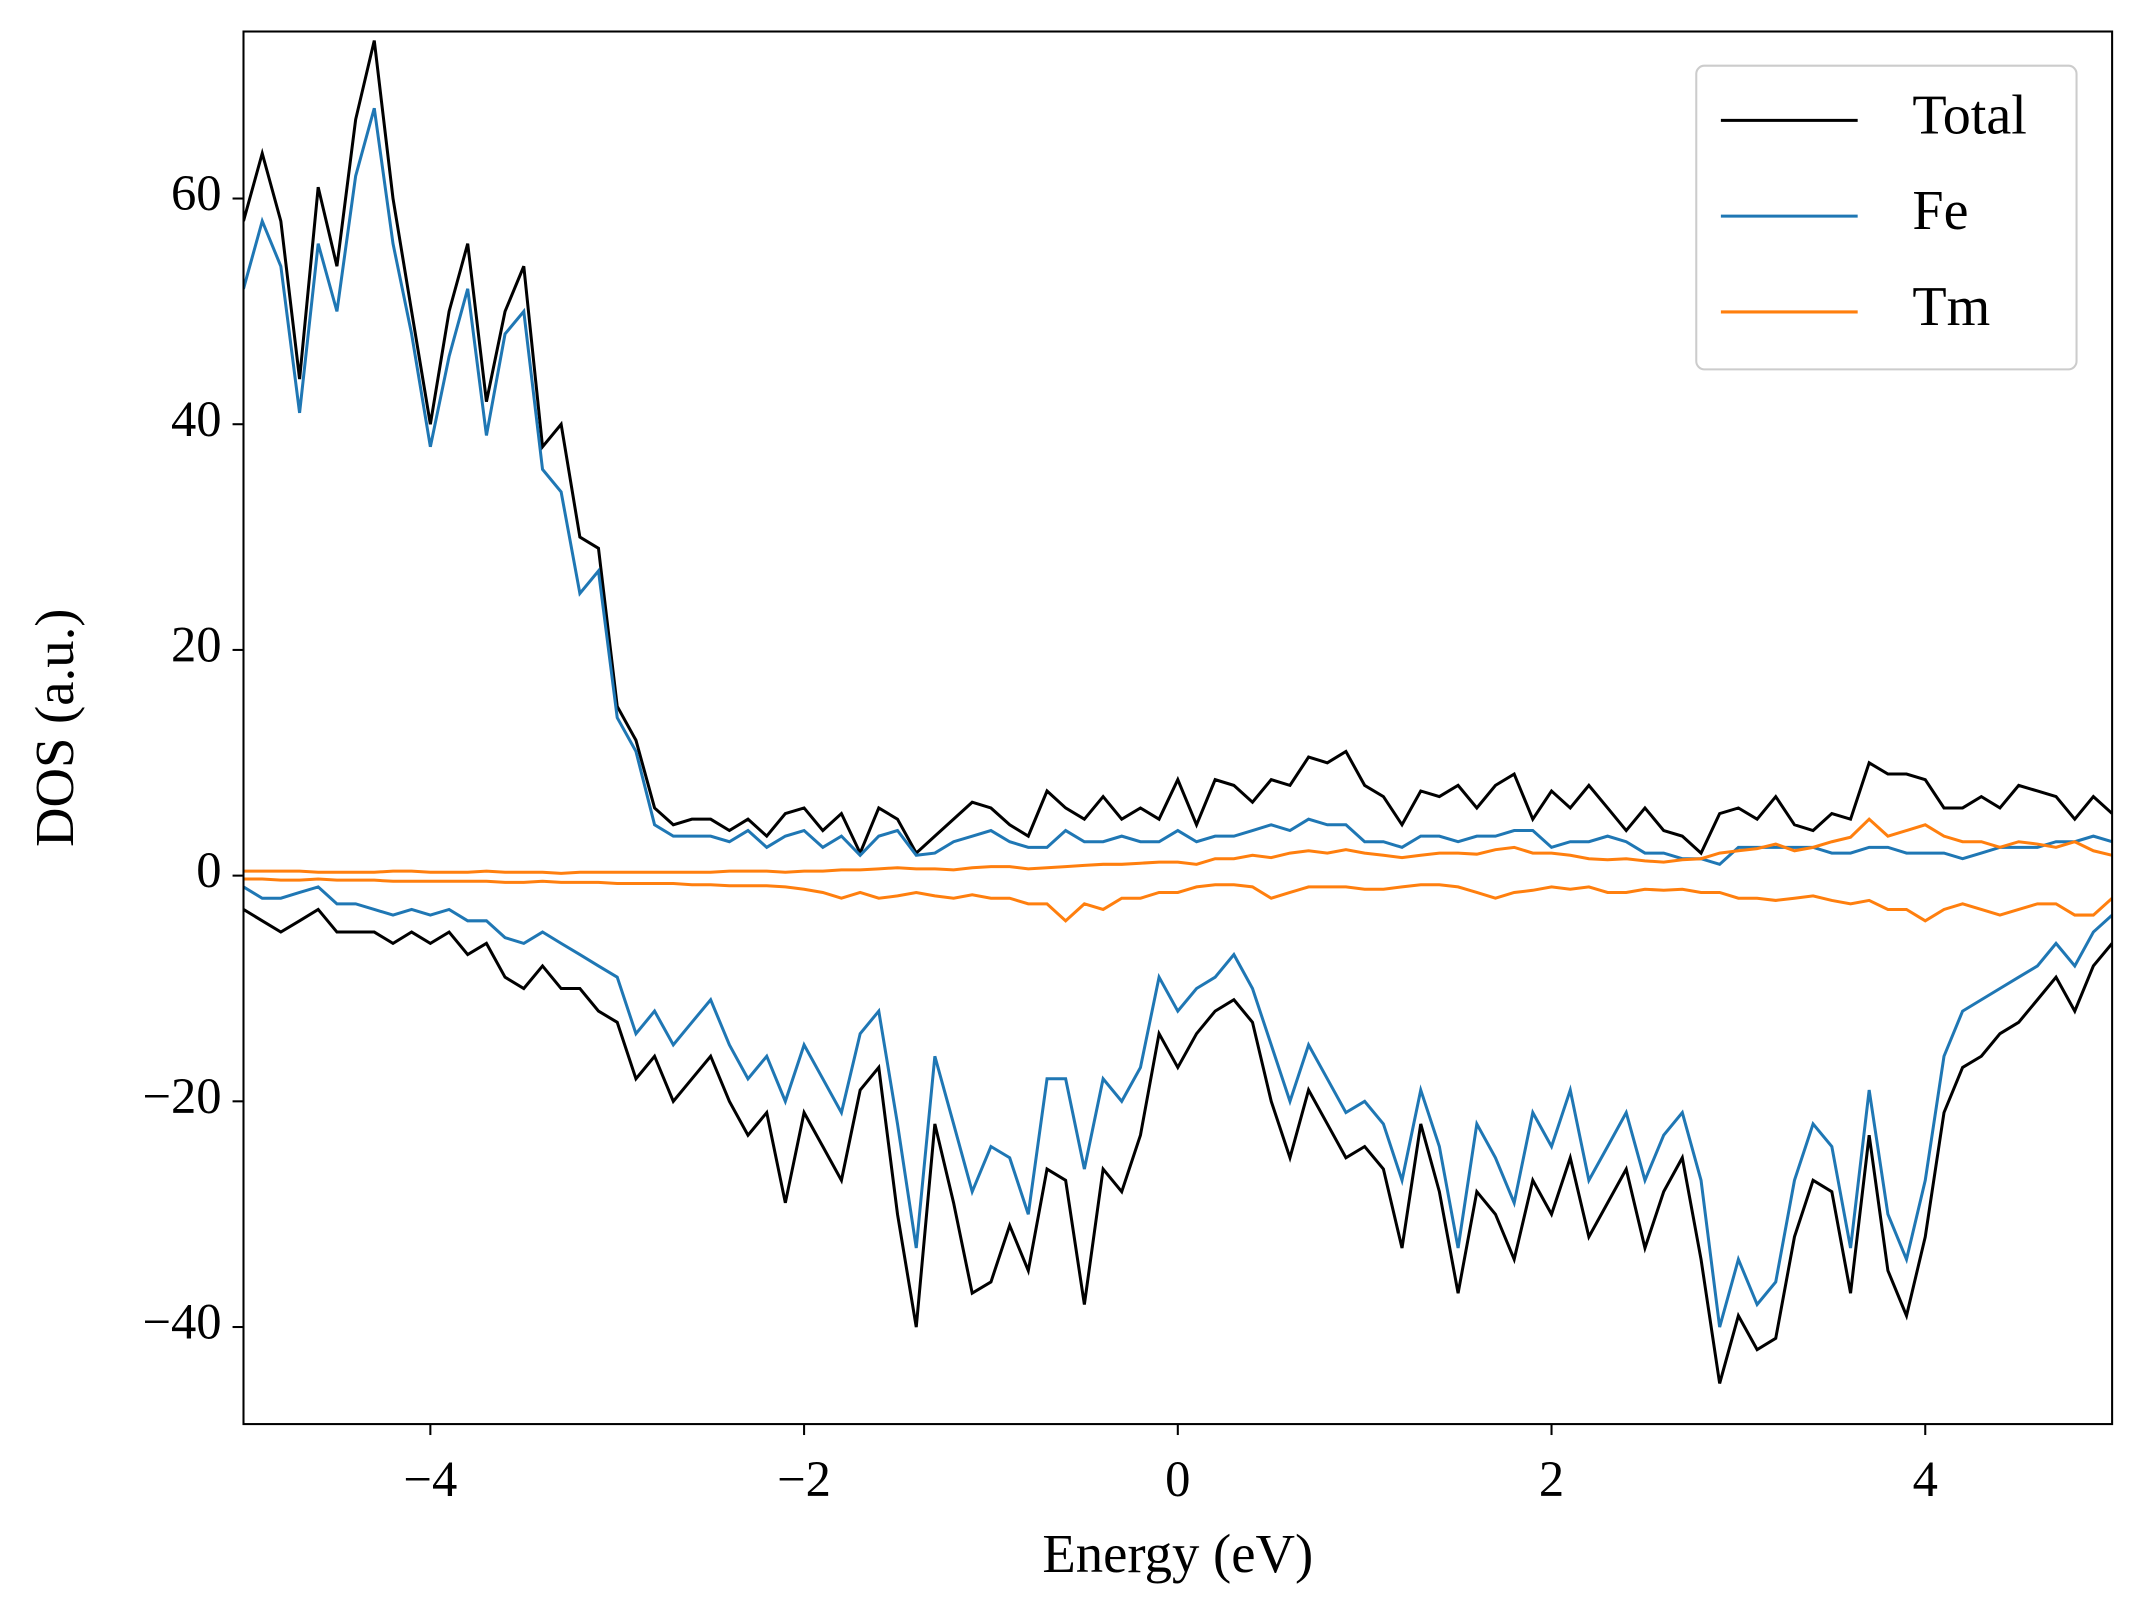  I want to click on legend-label: Tm, so click(1951, 307).